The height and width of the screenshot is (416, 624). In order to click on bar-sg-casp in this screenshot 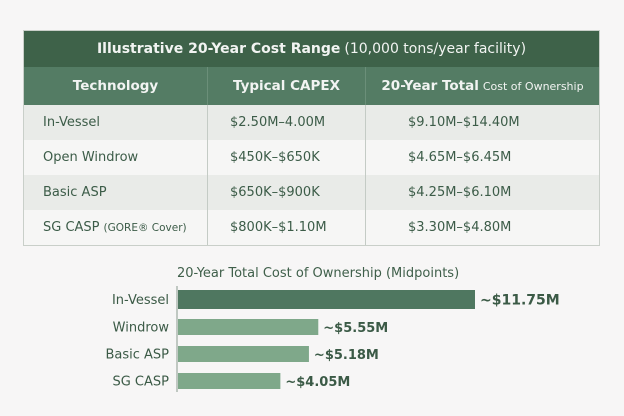, I will do `click(229, 381)`.